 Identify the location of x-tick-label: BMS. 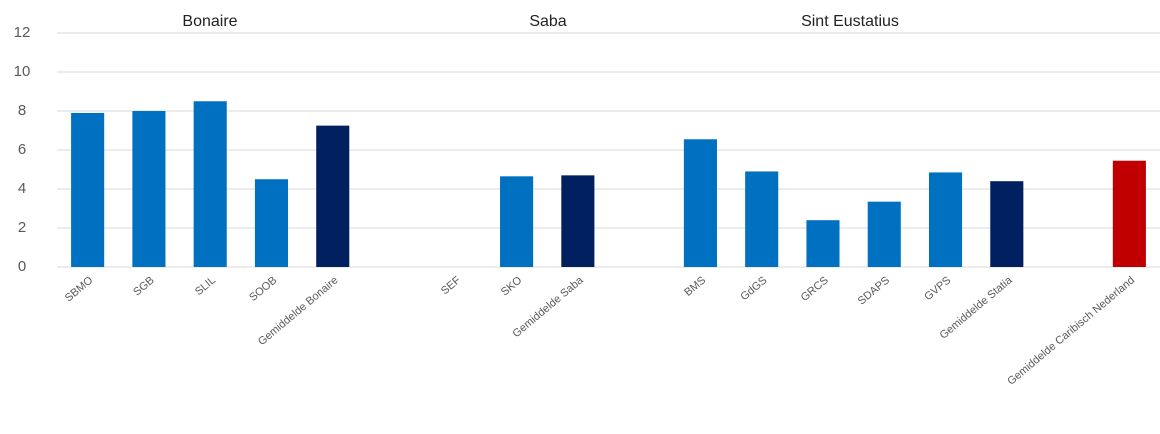
(695, 286).